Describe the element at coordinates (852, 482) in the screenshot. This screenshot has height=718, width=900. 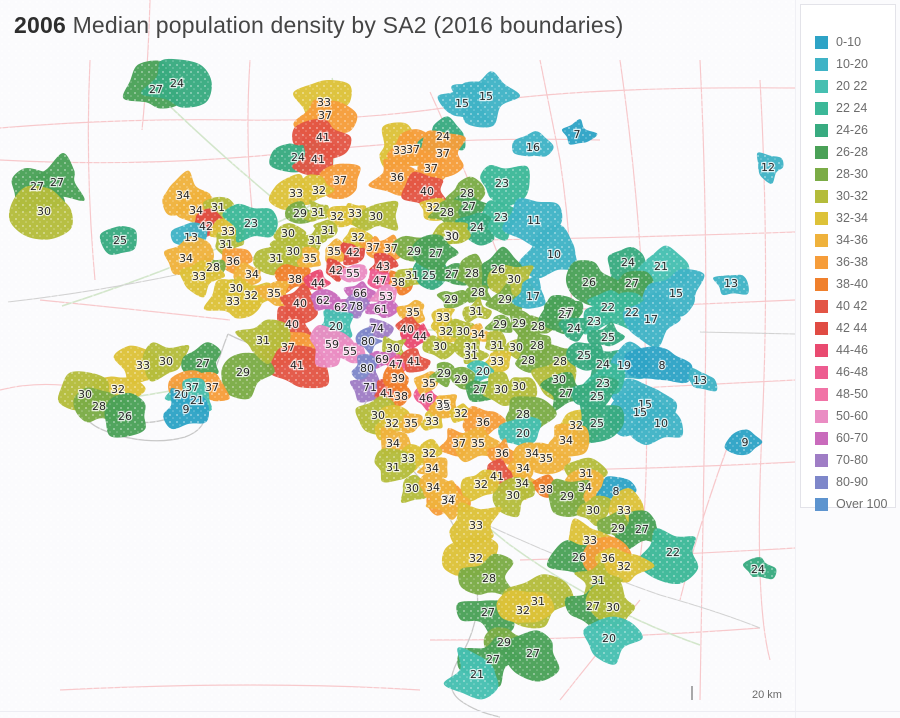
I see `legend-item-label: 80-90` at that location.